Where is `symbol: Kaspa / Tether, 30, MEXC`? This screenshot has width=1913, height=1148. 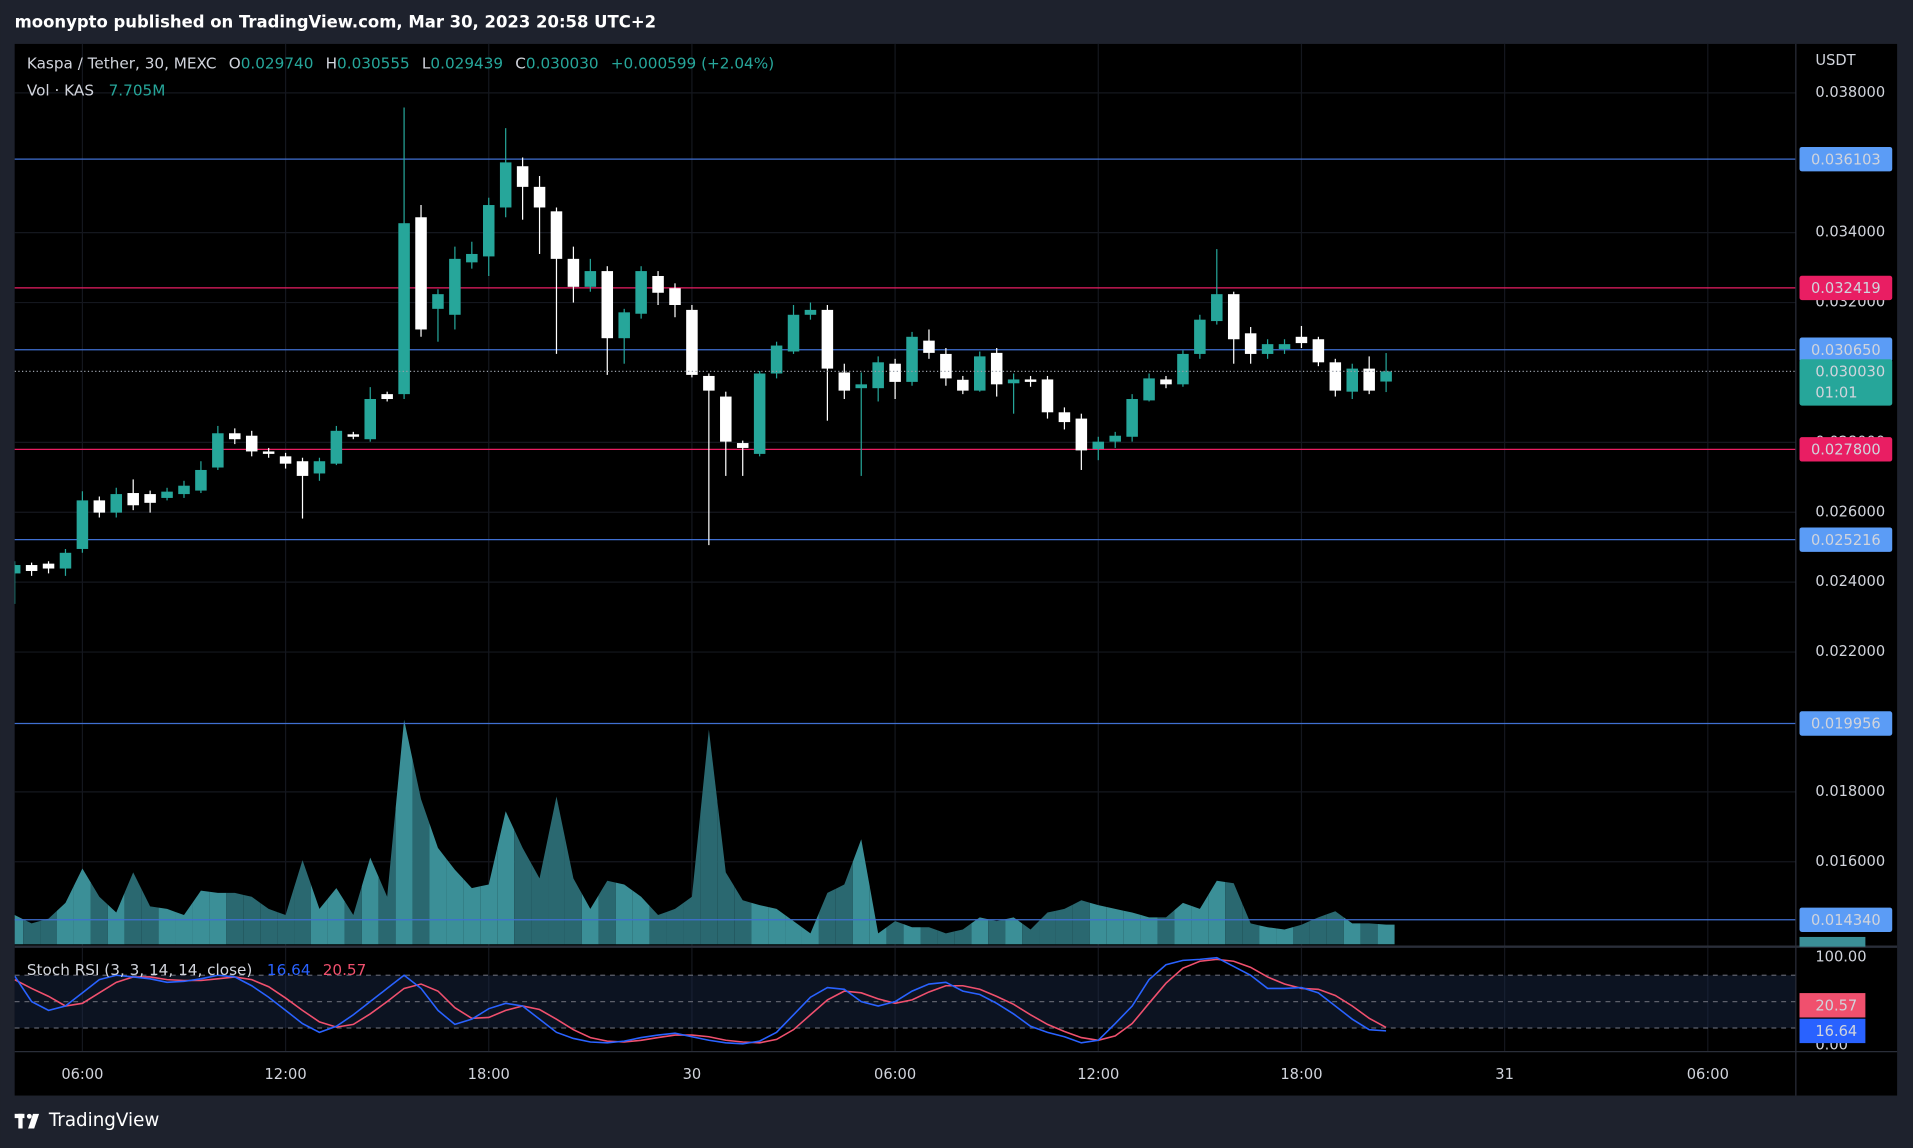 symbol: Kaspa / Tether, 30, MEXC is located at coordinates (122, 63).